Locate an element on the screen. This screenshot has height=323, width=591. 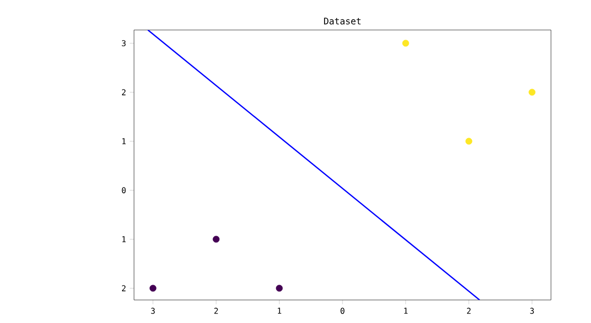
chart-title: Dataset is located at coordinates (342, 21).